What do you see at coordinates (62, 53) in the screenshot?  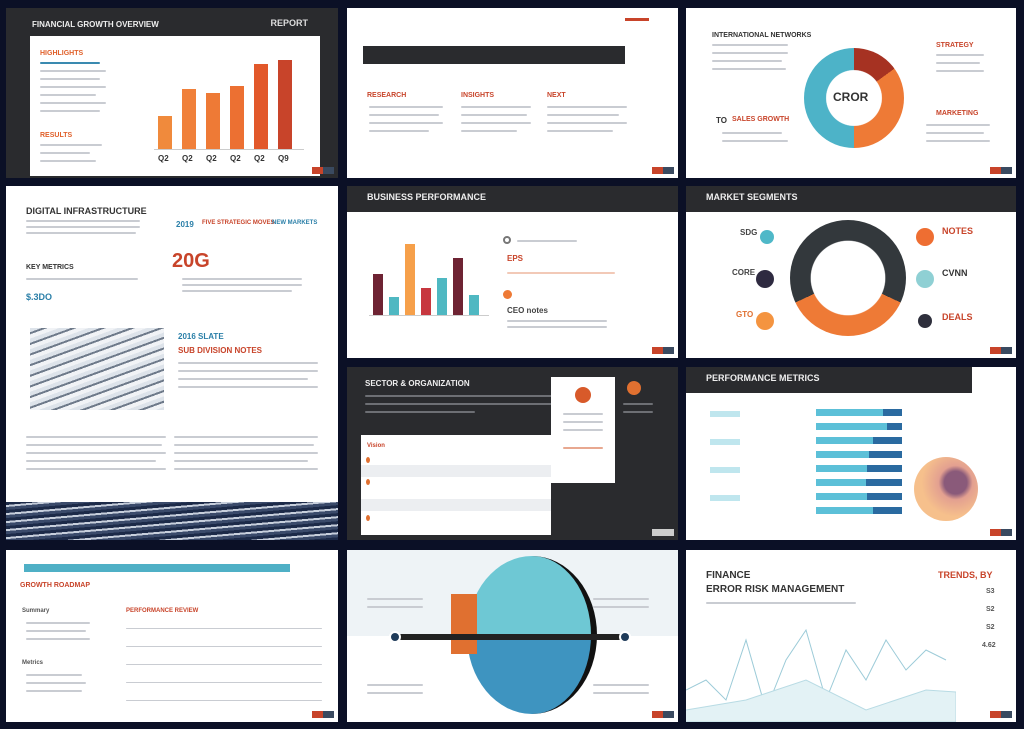 I see `heading-highlights: HIGHLIGHTS` at bounding box center [62, 53].